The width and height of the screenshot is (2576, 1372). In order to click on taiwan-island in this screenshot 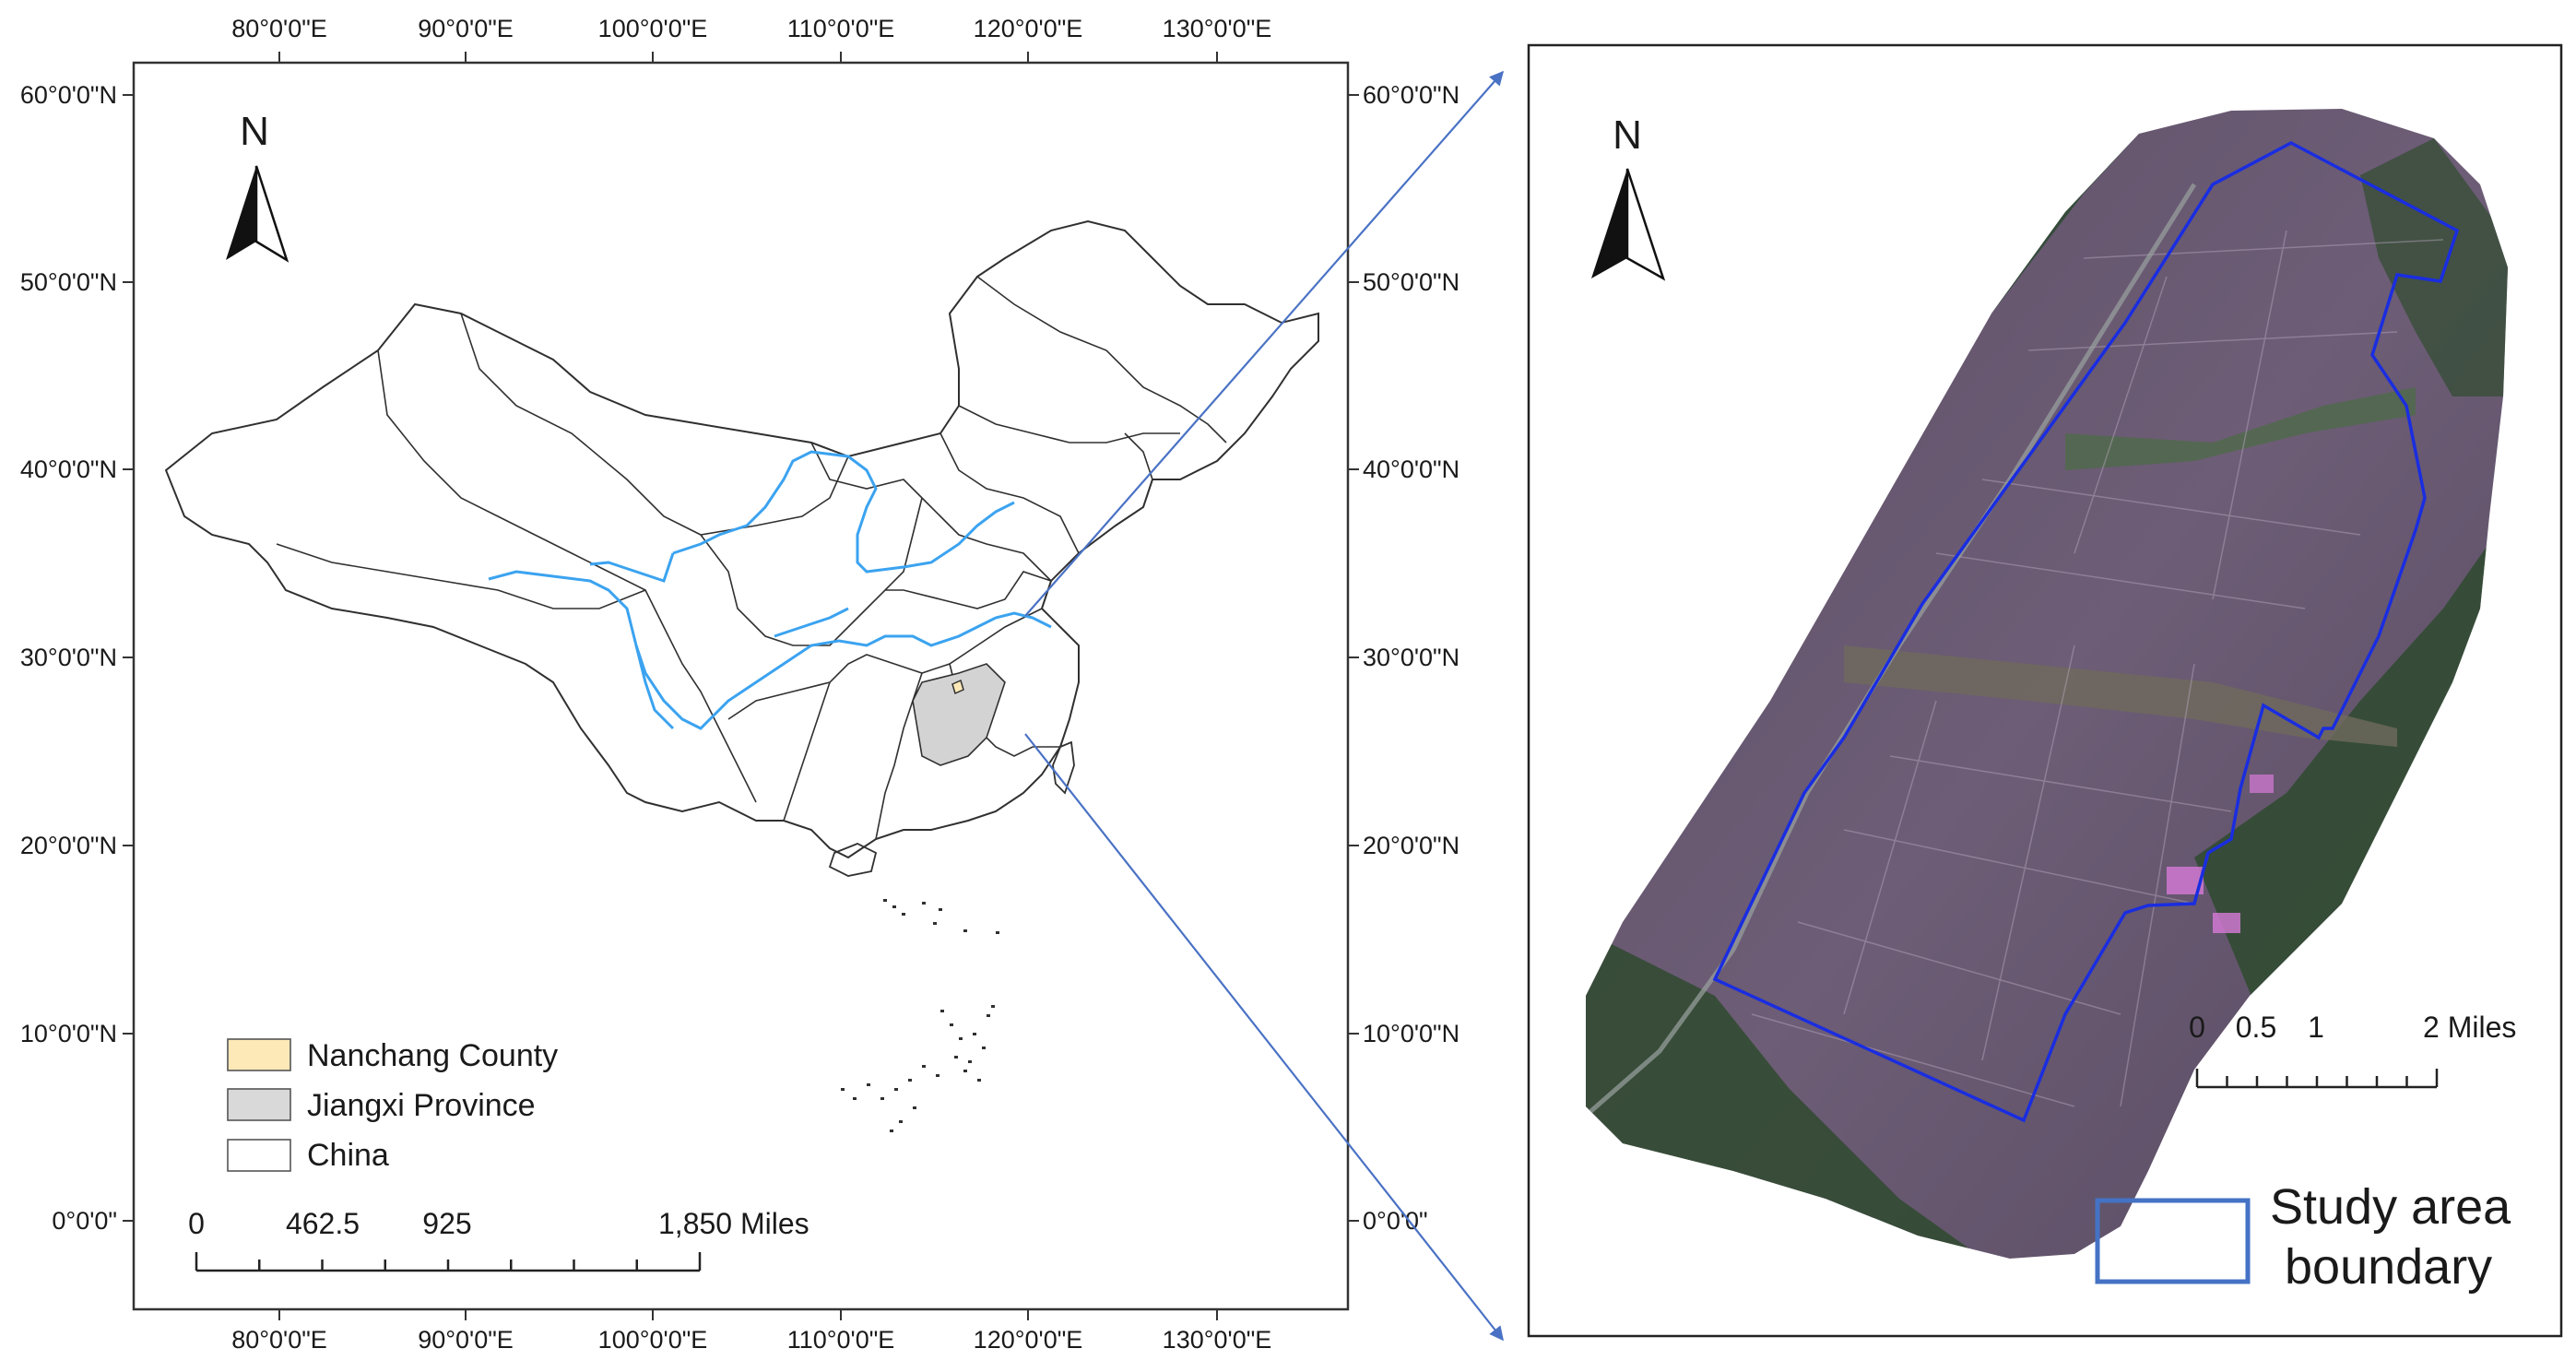, I will do `click(1063, 767)`.